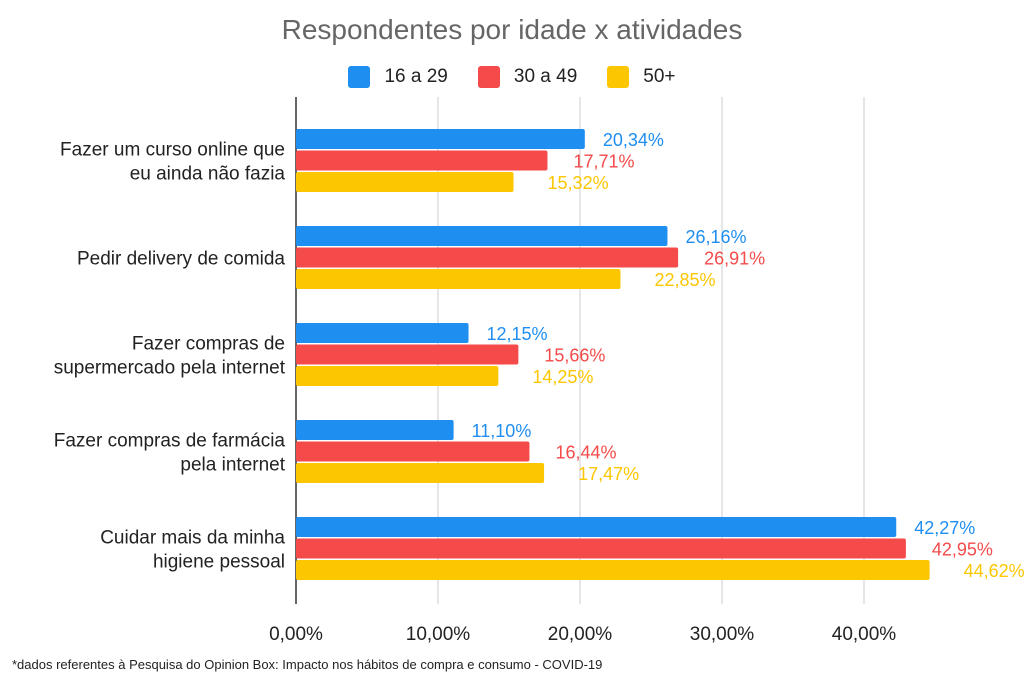 This screenshot has height=685, width=1024. What do you see at coordinates (994, 571) in the screenshot?
I see `data-label-4-2: 44,62%` at bounding box center [994, 571].